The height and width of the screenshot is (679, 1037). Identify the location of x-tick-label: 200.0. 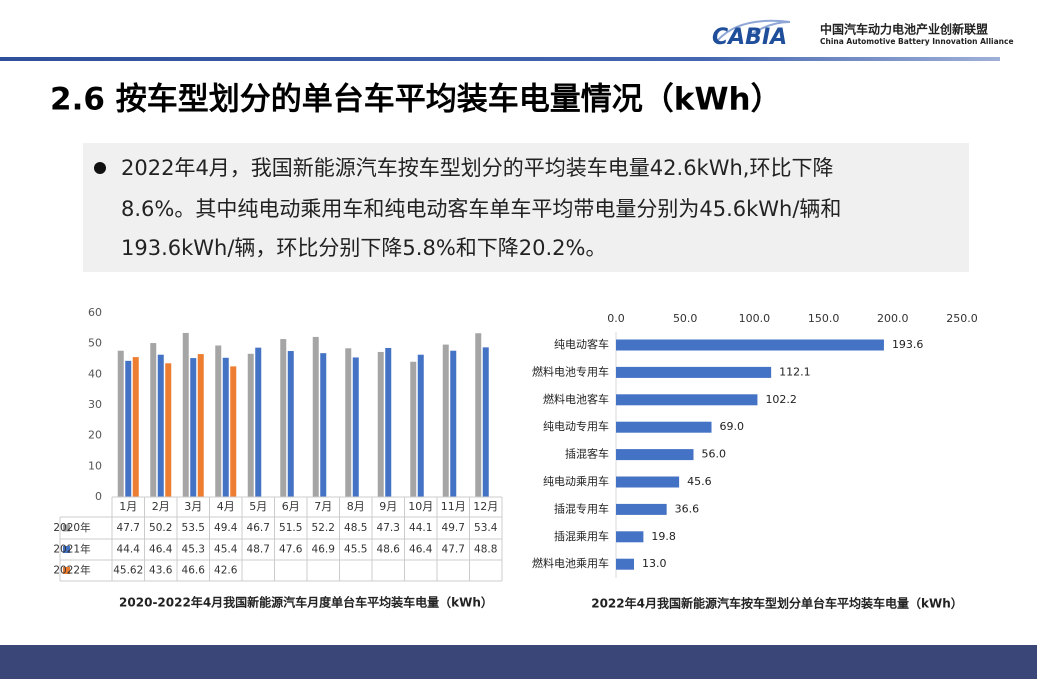
(893, 318).